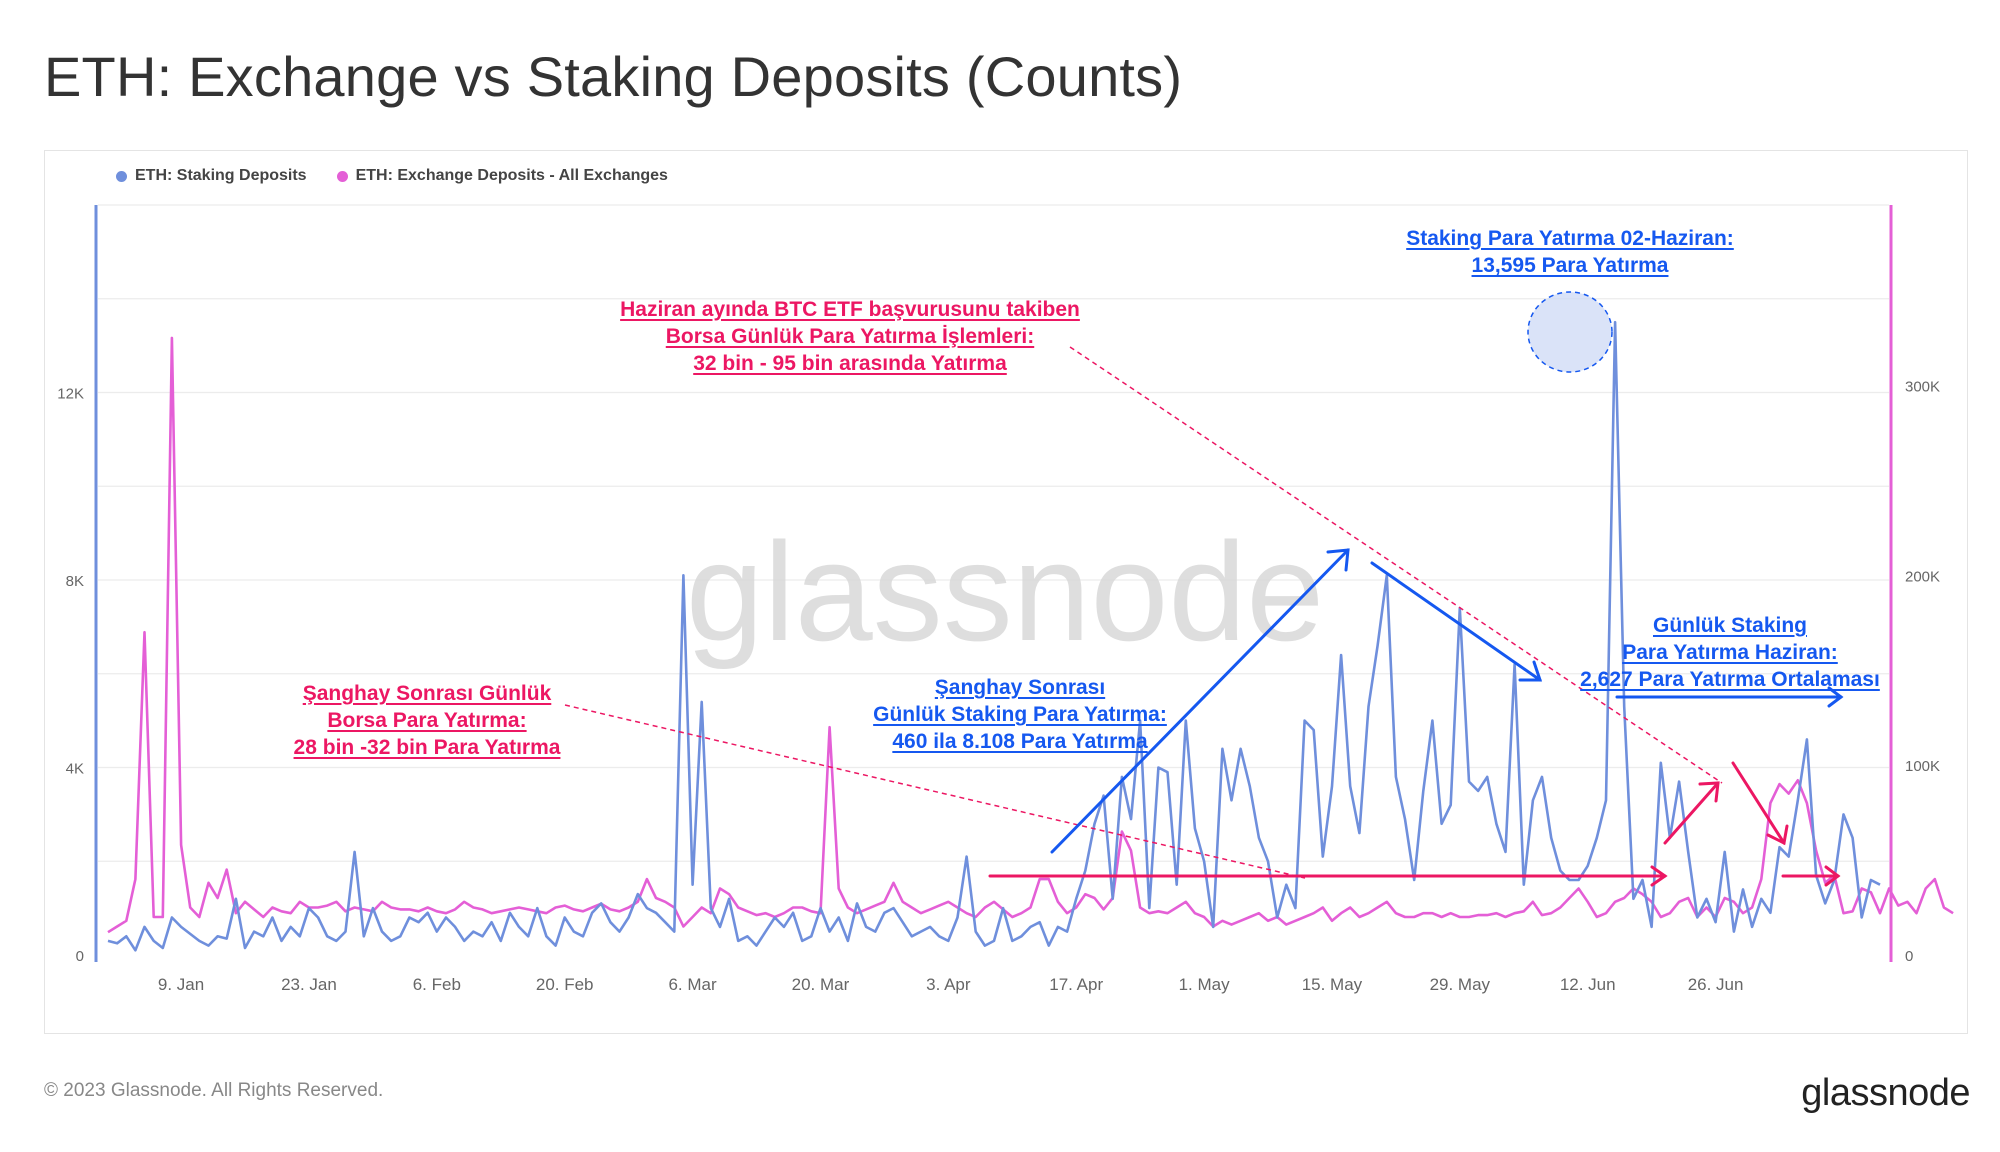 This screenshot has width=2000, height=1152. I want to click on arrow-staking-down-head-icon, so click(1530, 671).